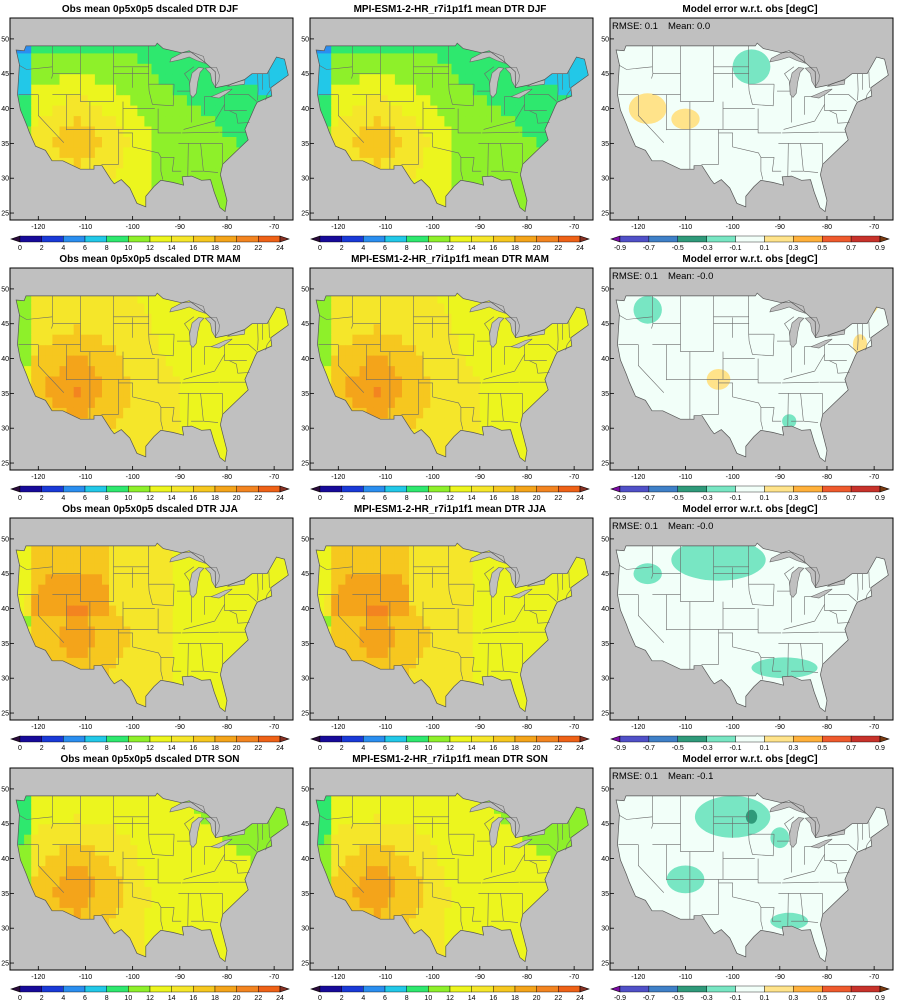 The width and height of the screenshot is (900, 1000). Describe the element at coordinates (707, 248) in the screenshot. I see `colorbar-tick-label: -0.3` at that location.